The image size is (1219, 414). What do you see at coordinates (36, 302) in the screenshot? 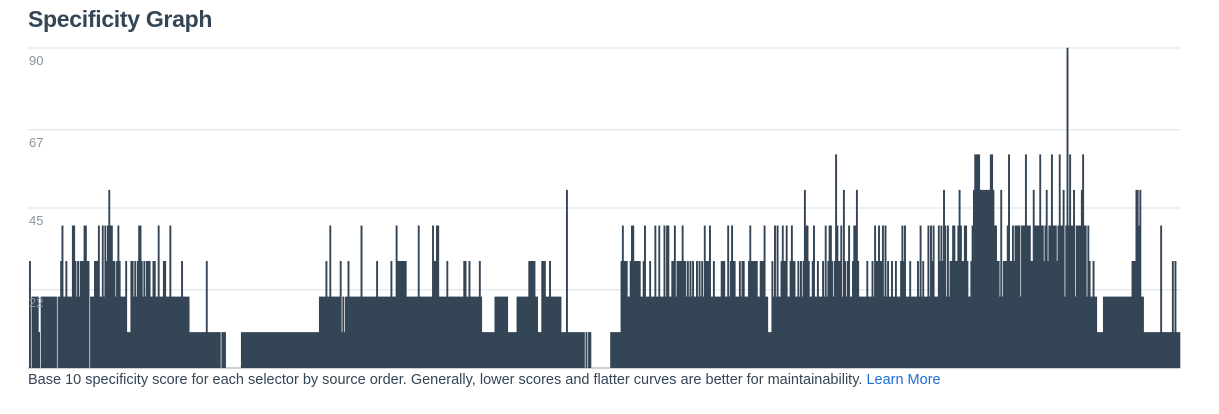
I see `y-tick-label-0: 22` at bounding box center [36, 302].